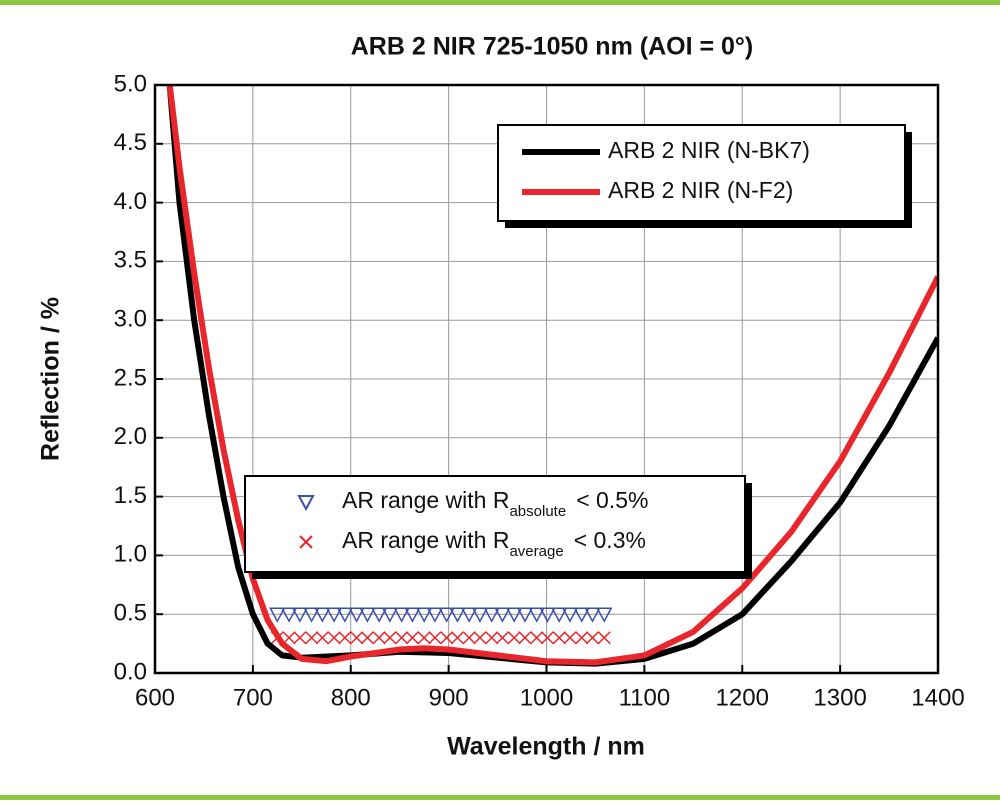 The width and height of the screenshot is (1000, 805). What do you see at coordinates (449, 697) in the screenshot?
I see `x-tick-label: 900` at bounding box center [449, 697].